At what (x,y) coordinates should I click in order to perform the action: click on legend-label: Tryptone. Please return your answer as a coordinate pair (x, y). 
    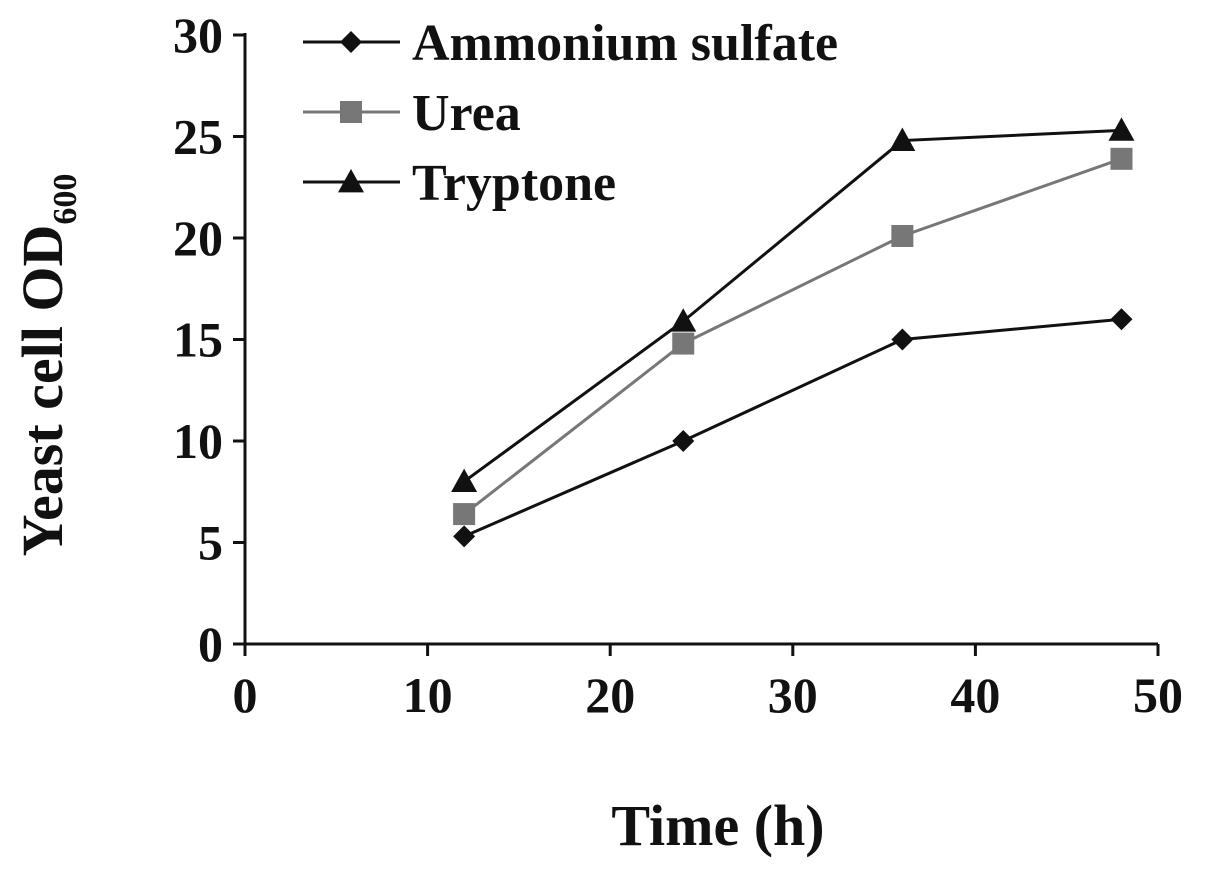
    Looking at the image, I should click on (514, 183).